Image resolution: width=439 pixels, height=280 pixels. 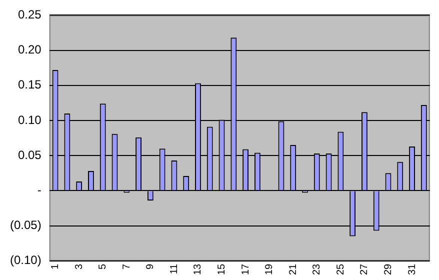 What do you see at coordinates (317, 269) in the screenshot?
I see `x-tick-label: 23` at bounding box center [317, 269].